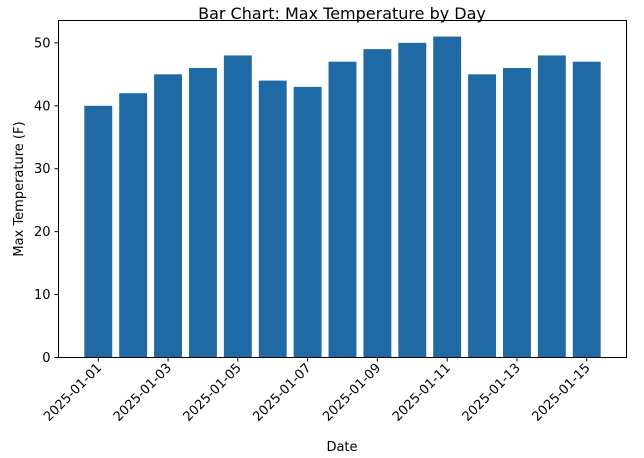 The width and height of the screenshot is (644, 458). I want to click on y-tick-label: 20, so click(42, 232).